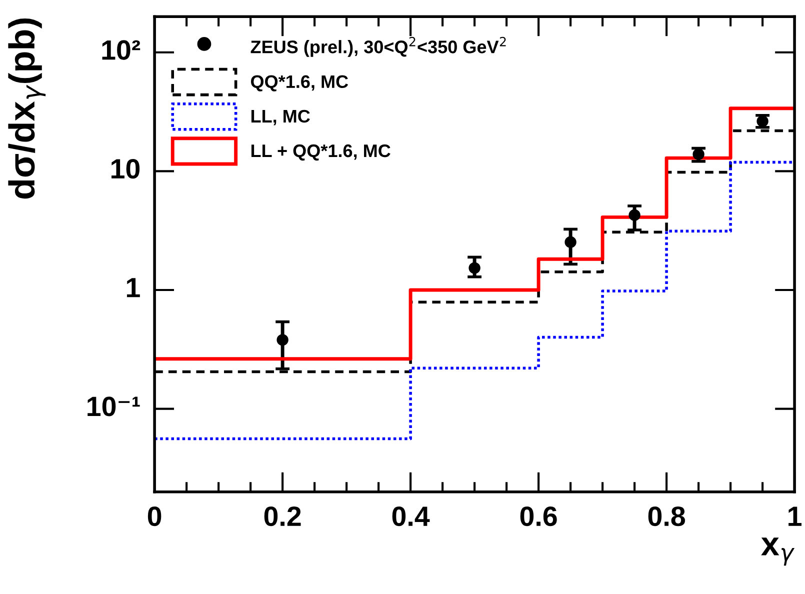 The image size is (805, 594). I want to click on x-tick-label: 0.2, so click(282, 516).